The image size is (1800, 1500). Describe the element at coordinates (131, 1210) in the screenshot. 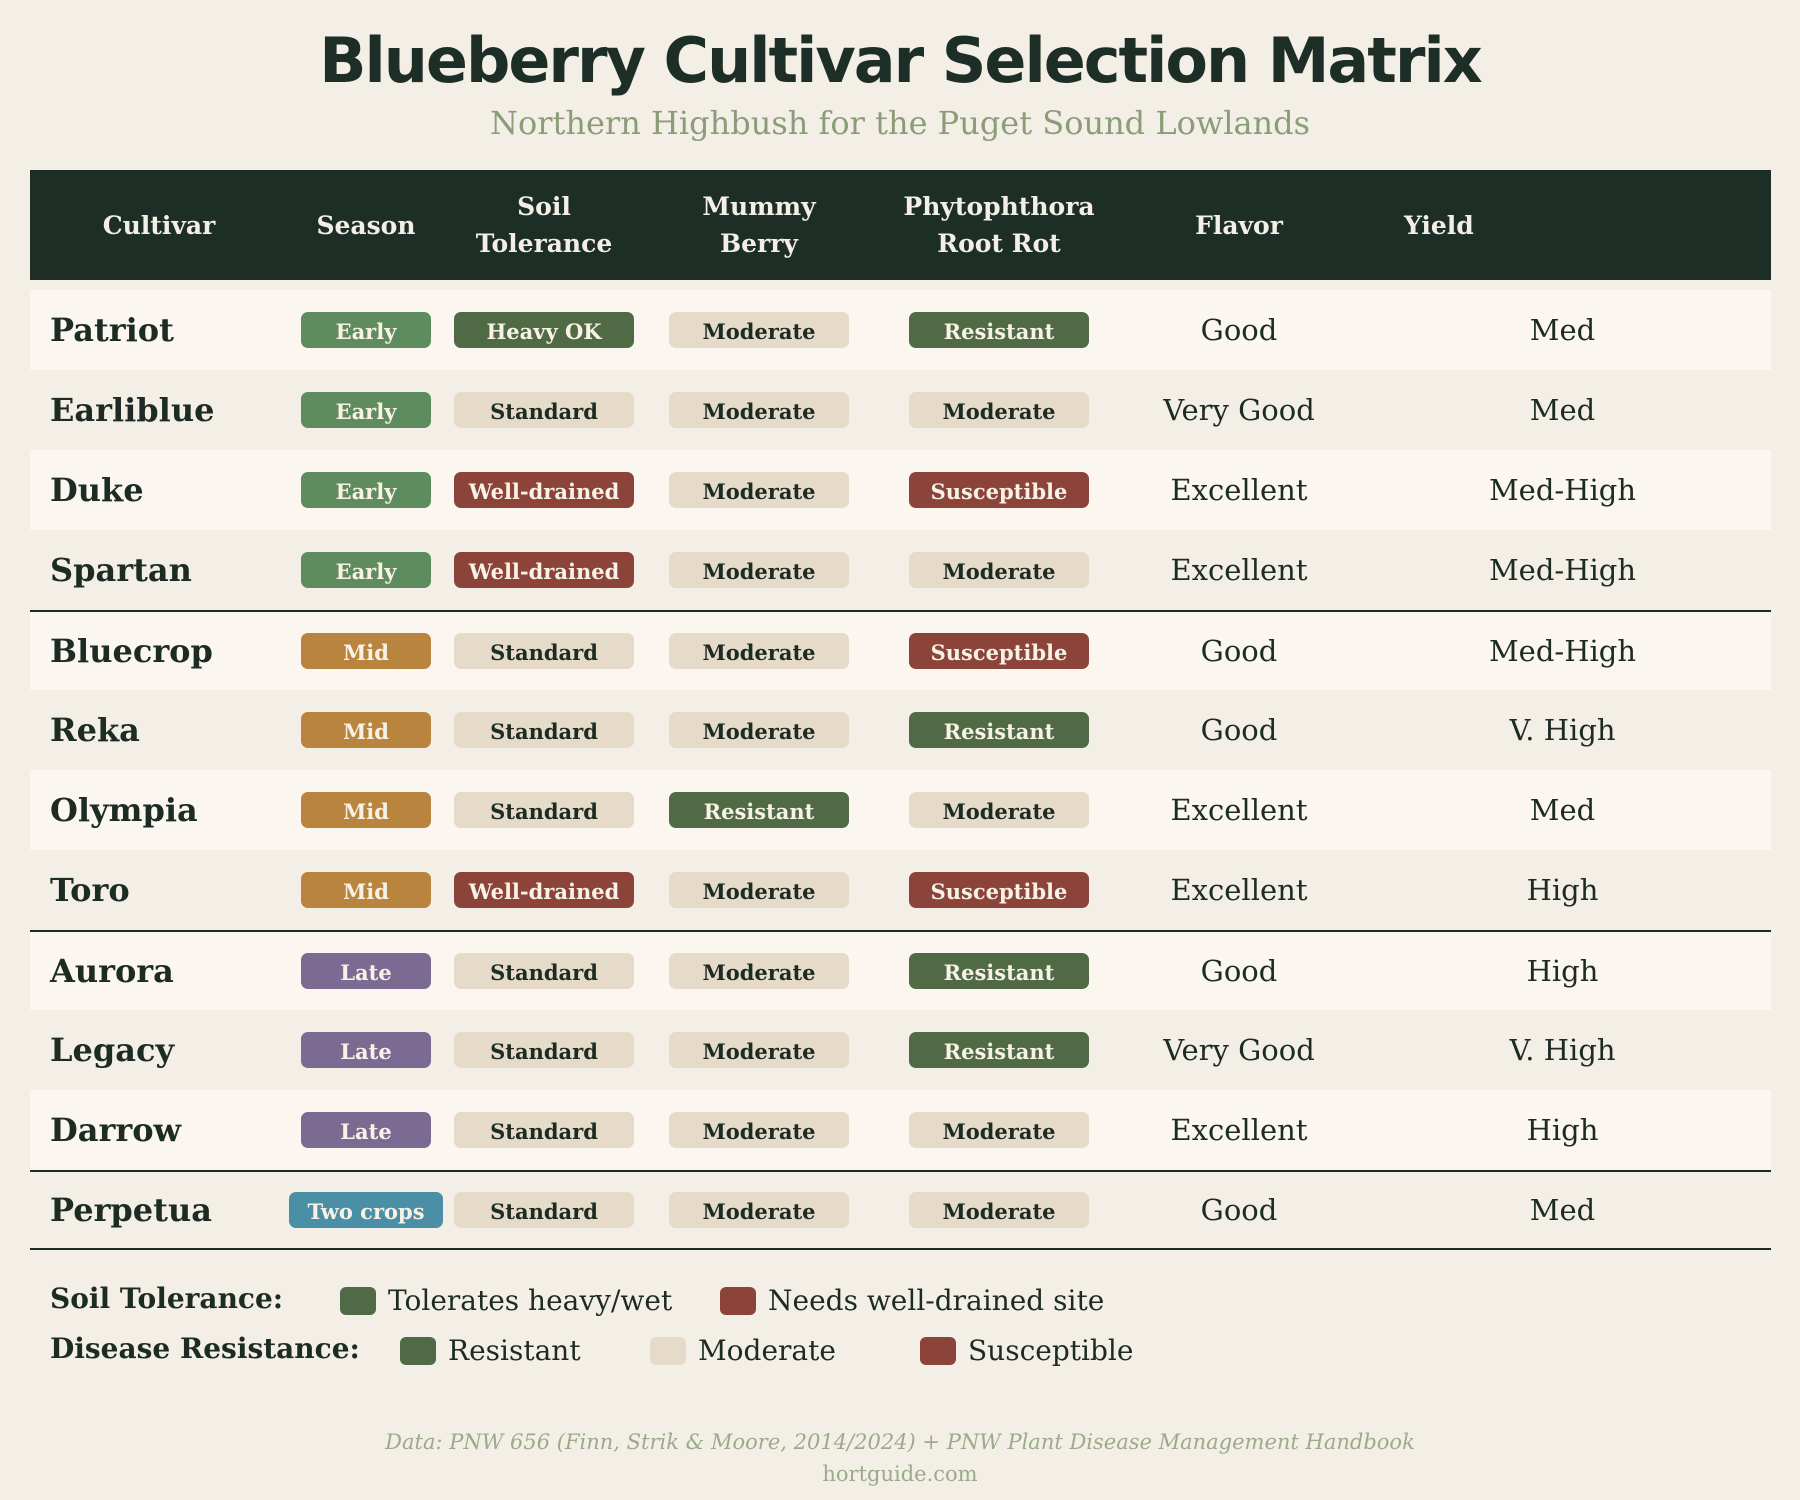

I see `cultivar-name: Perpetua` at that location.